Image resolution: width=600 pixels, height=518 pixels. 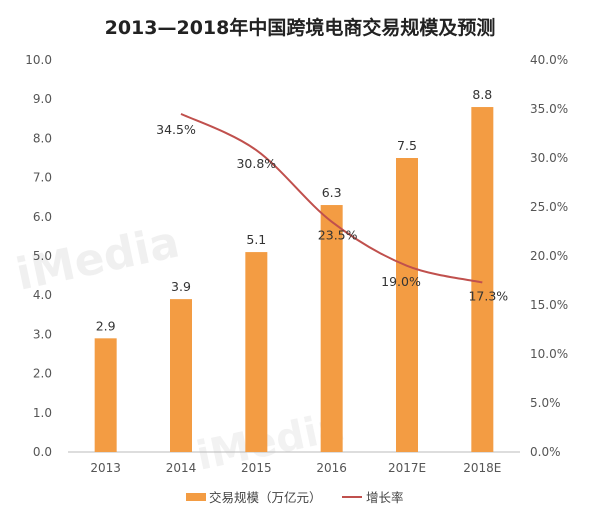 I want to click on bar-data-label: 7.5, so click(x=407, y=145).